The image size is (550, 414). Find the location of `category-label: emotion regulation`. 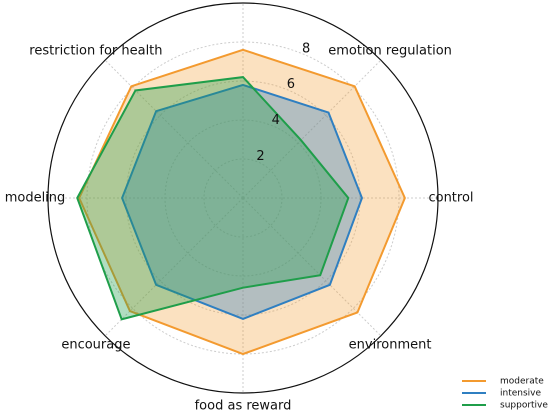

category-label: emotion regulation is located at coordinates (390, 50).